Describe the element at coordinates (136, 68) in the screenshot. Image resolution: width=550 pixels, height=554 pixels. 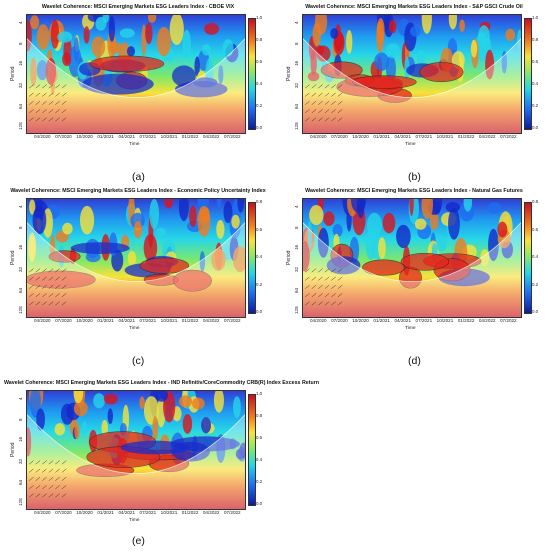
I see `cone-of-influence-edge` at that location.